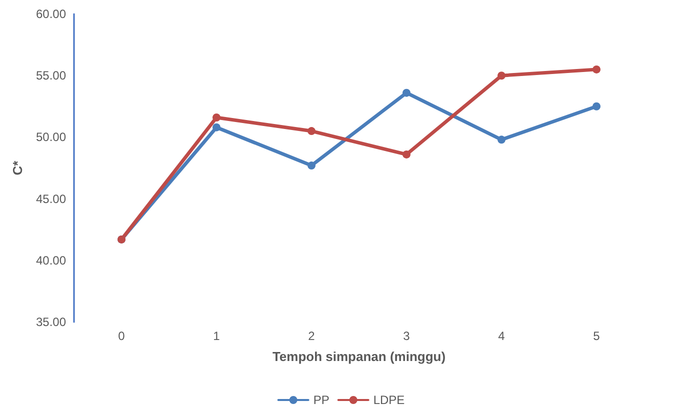 This screenshot has width=682, height=417. Describe the element at coordinates (51, 260) in the screenshot. I see `y-tick-label: 40.00` at that location.